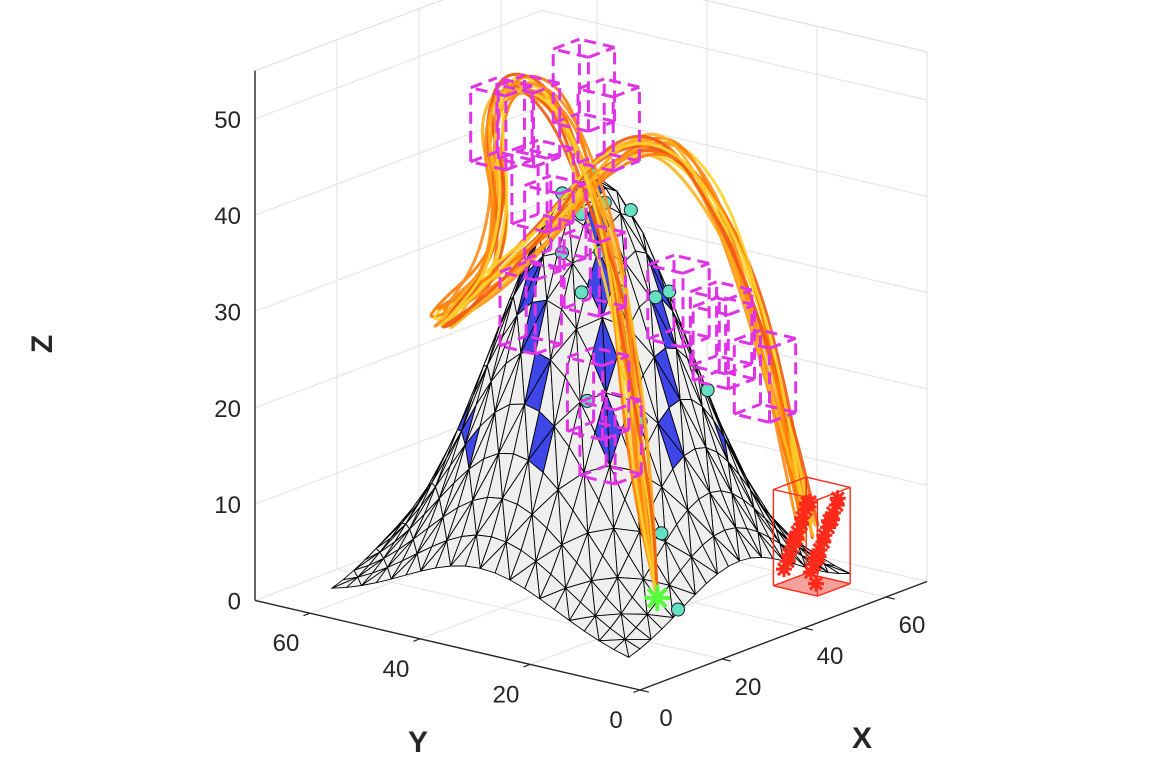 This screenshot has height=768, width=1162. I want to click on y-tick-label: 40, so click(396, 669).